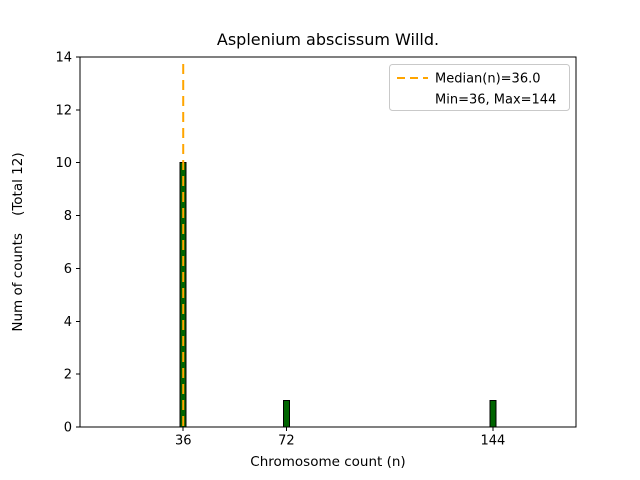  I want to click on legend-label-median: Median(n)=36.0, so click(488, 79).